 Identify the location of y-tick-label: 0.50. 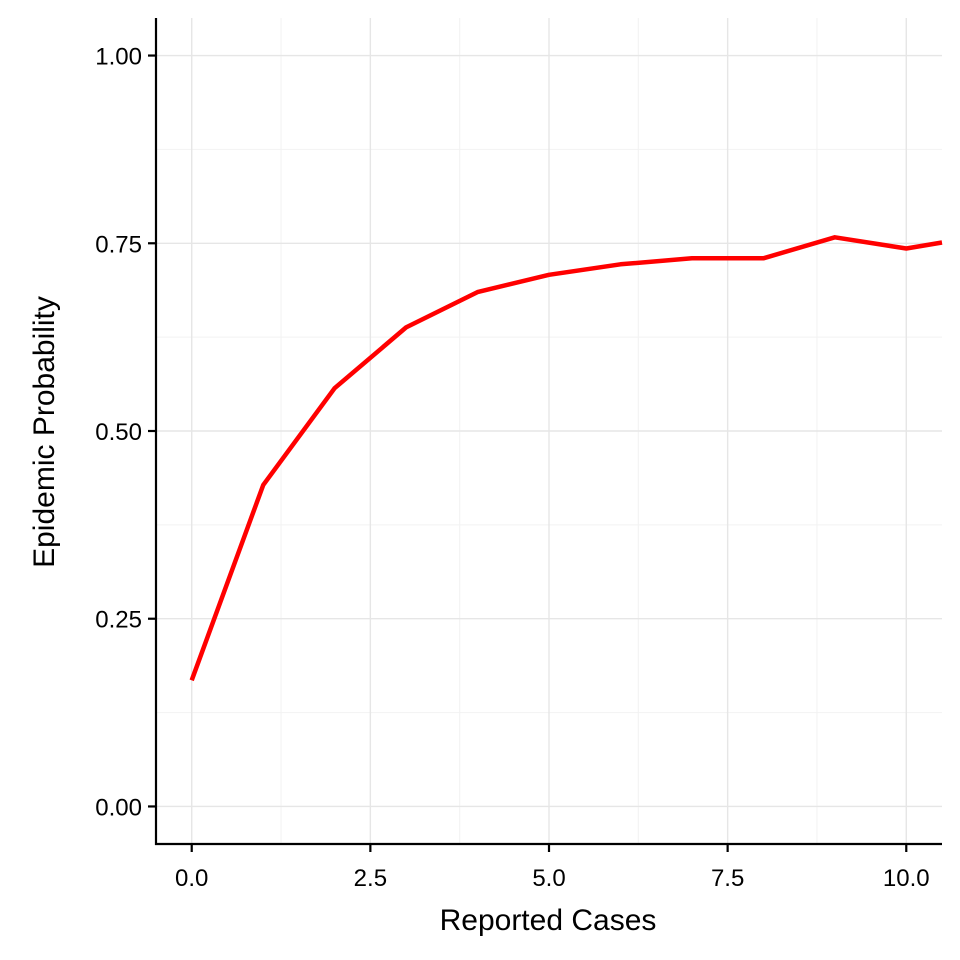
(118, 432).